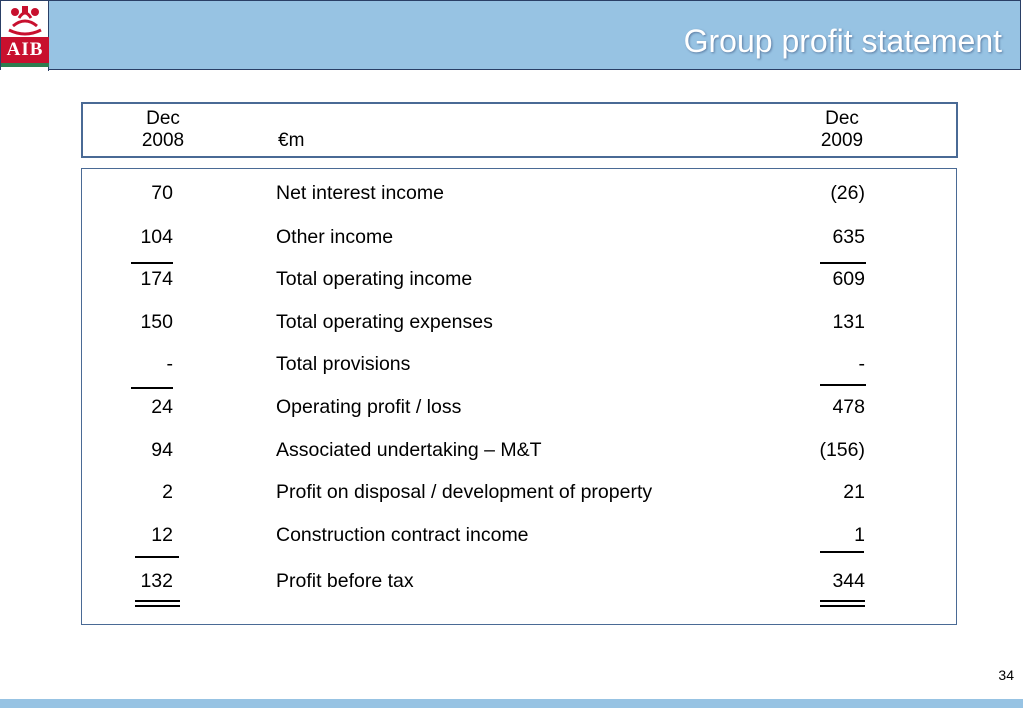 Image resolution: width=1023 pixels, height=708 pixels. I want to click on value-2009: 478, so click(848, 407).